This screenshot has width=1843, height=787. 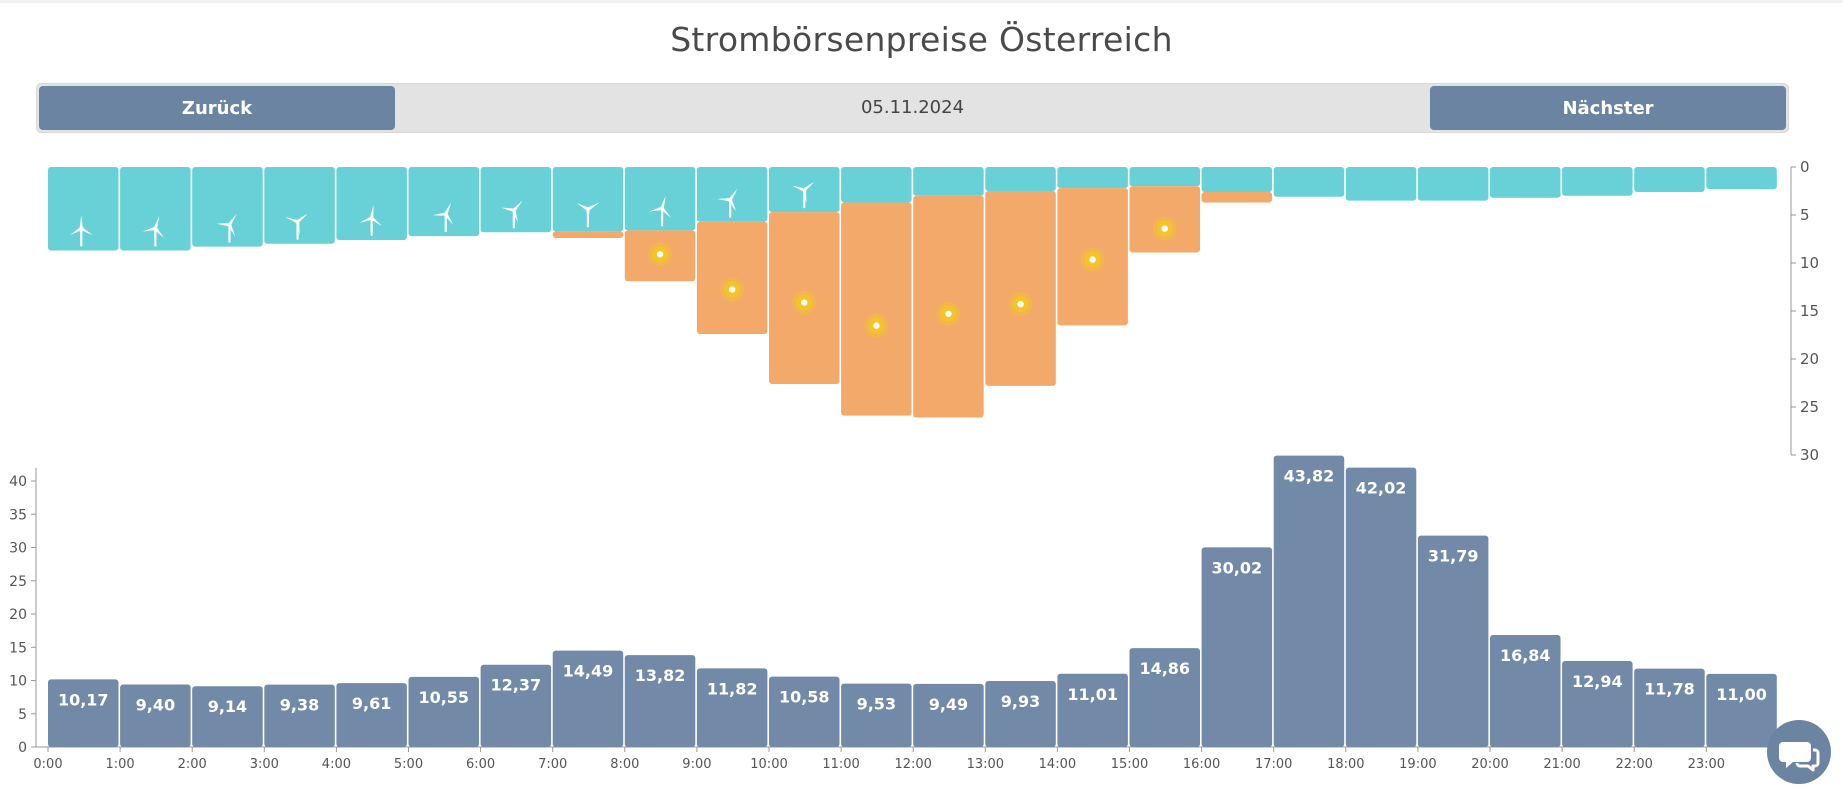 I want to click on x-tick-label: 19:00, so click(x=1417, y=764).